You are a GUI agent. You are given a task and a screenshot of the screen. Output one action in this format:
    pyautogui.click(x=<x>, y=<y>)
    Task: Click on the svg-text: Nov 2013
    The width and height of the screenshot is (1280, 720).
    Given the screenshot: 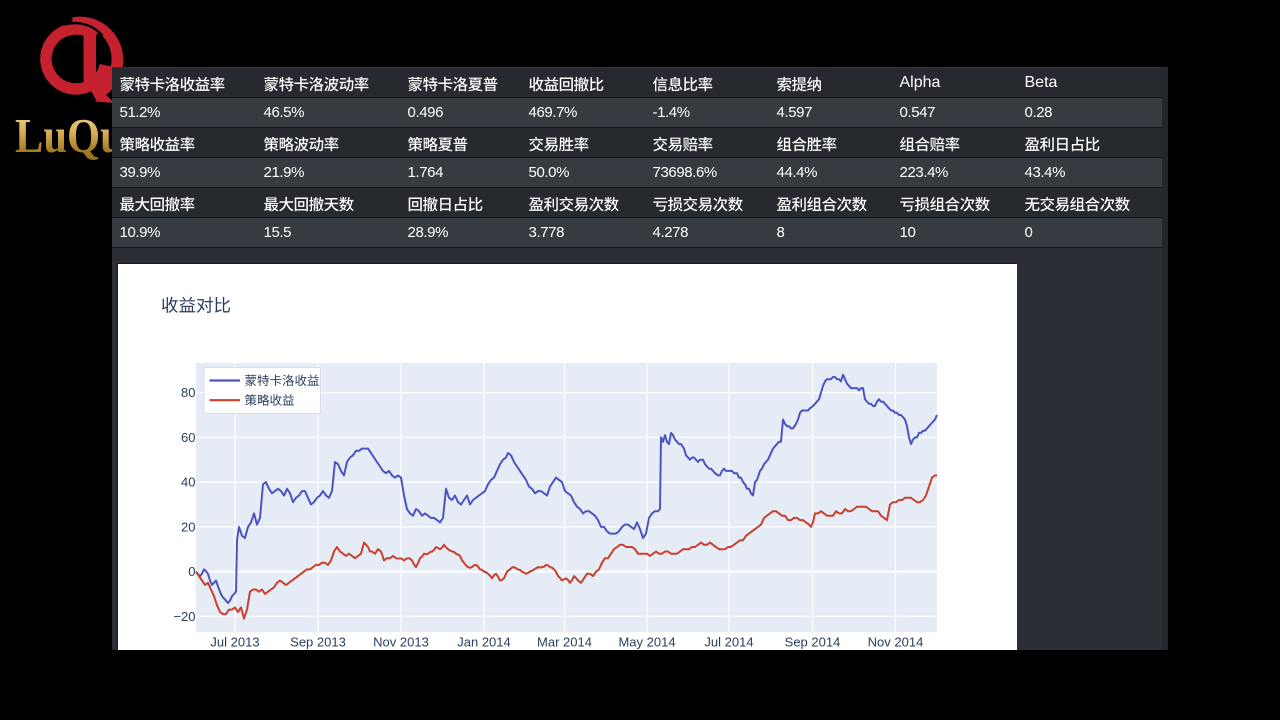 What is the action you would take?
    pyautogui.click(x=401, y=642)
    